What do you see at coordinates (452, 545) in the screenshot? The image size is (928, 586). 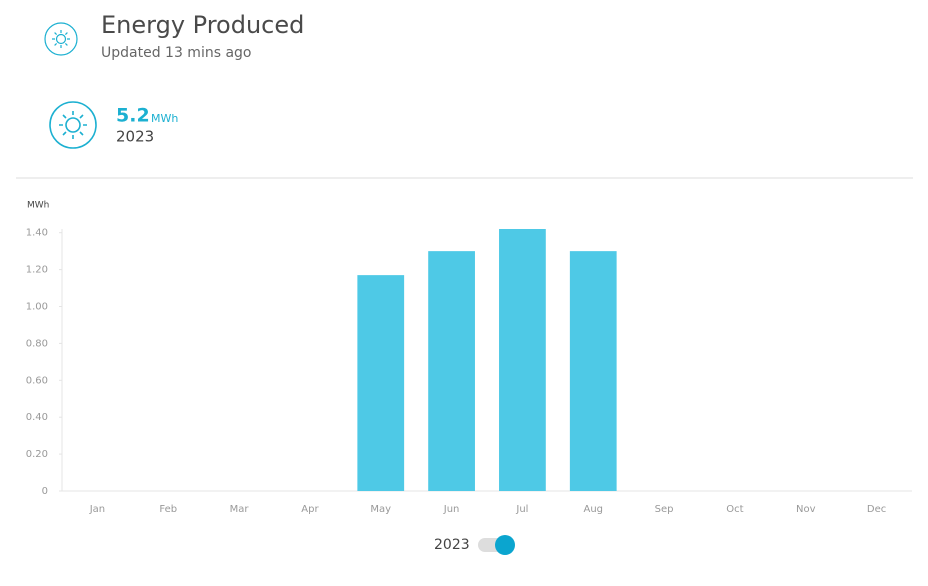 I see `toggle-label: 2023` at bounding box center [452, 545].